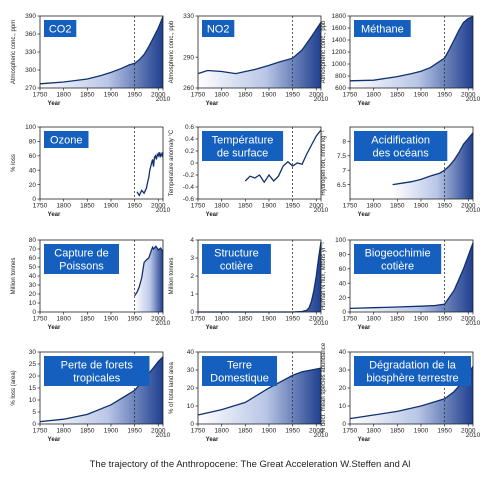 The image size is (500, 481). What do you see at coordinates (33, 267) in the screenshot?
I see `y-tick-label: 50` at bounding box center [33, 267].